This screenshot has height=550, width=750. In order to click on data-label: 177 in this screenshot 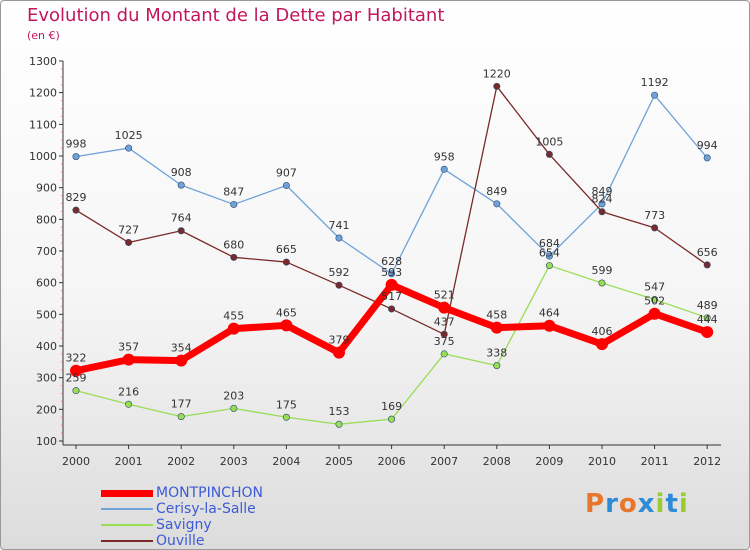, I will do `click(181, 404)`.